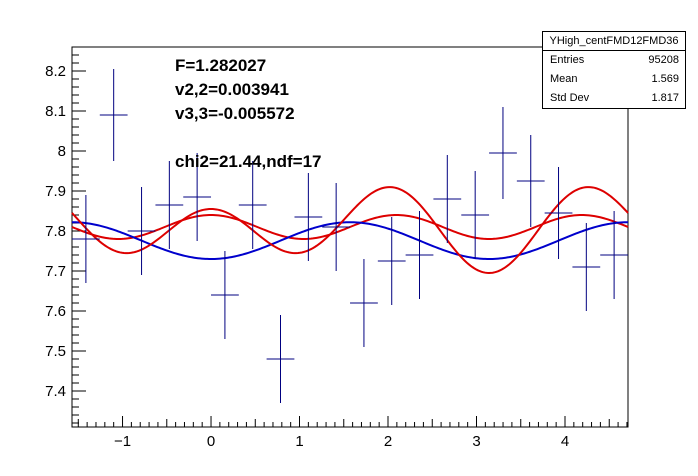 The height and width of the screenshot is (476, 698). Describe the element at coordinates (55, 71) in the screenshot. I see `y-tick-label: 8.2` at that location.